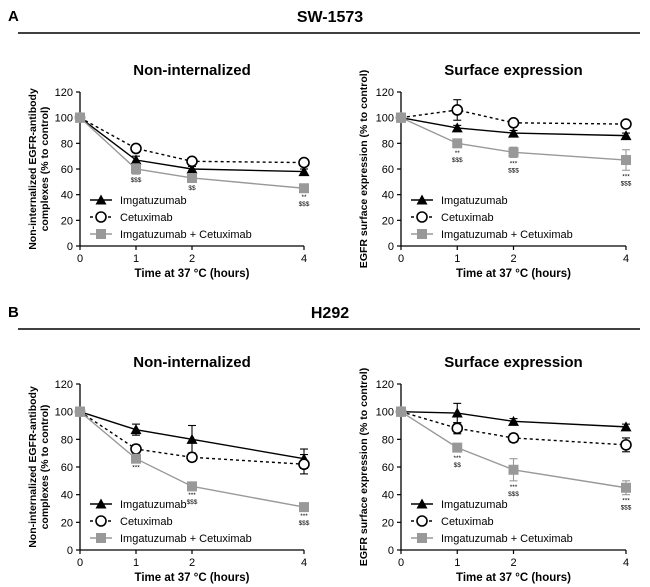 The width and height of the screenshot is (650, 587). I want to click on y-axis-label: Non-internalized EGFR-antibody, so click(33, 467).